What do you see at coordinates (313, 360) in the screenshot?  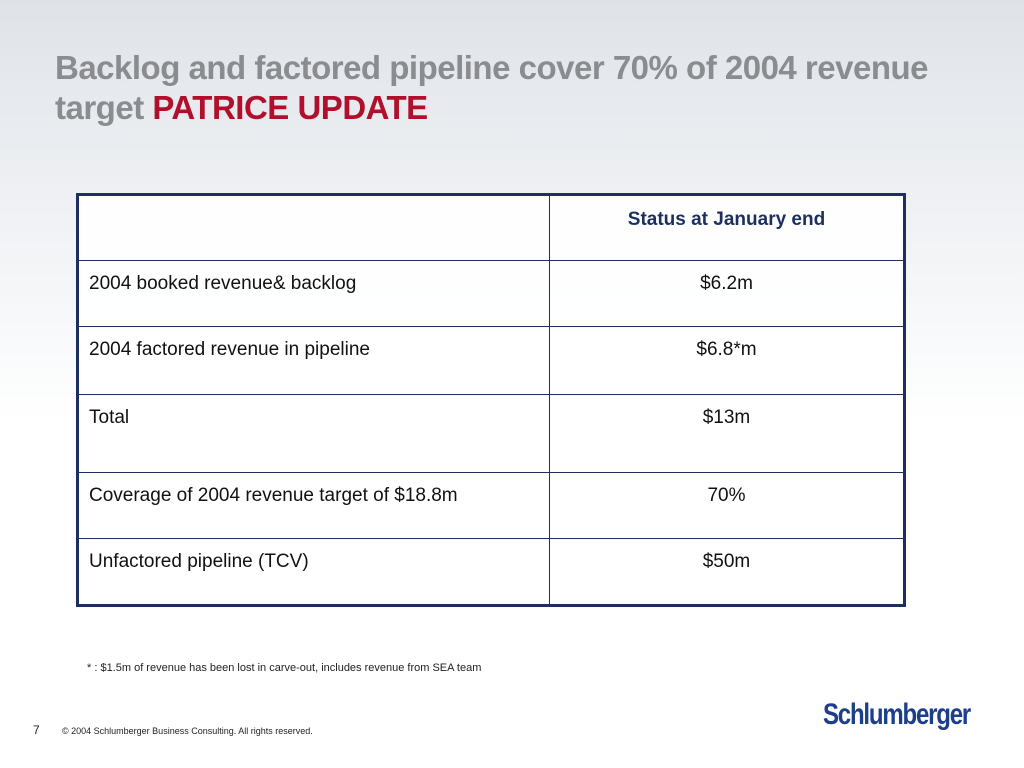 I see `row-label: 2004 factored revenue in pipeline` at bounding box center [313, 360].